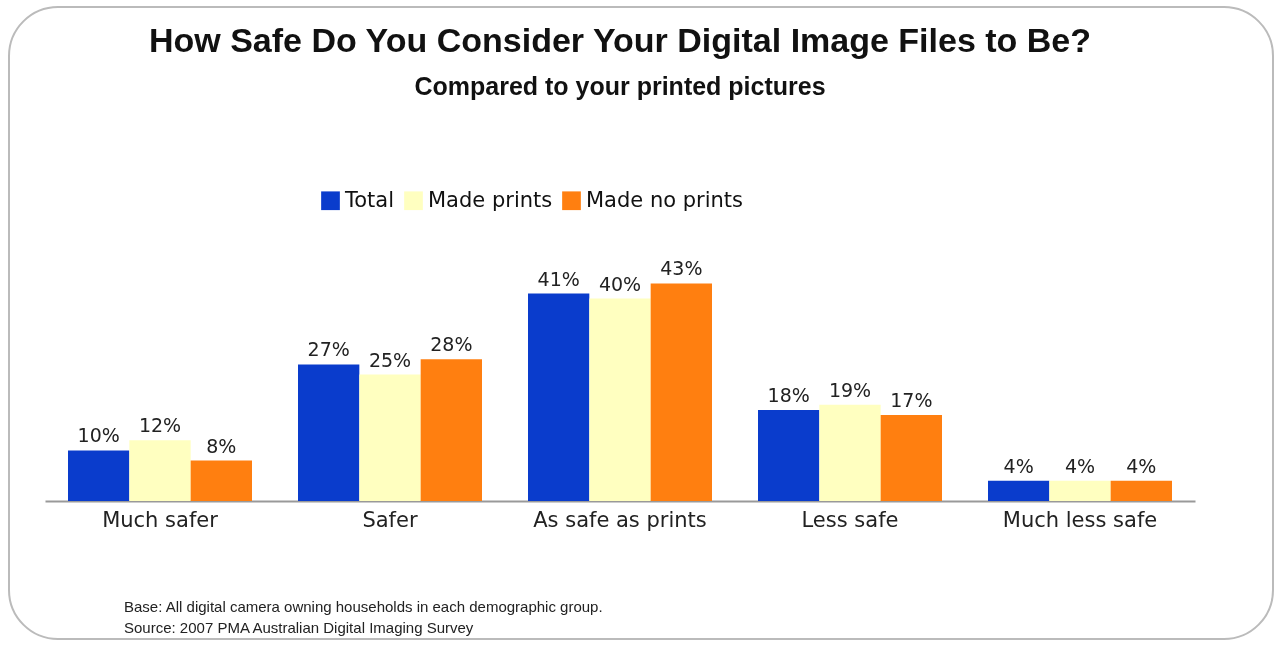 This screenshot has height=646, width=1283. What do you see at coordinates (665, 199) in the screenshot?
I see `legend-label: Made no prints` at bounding box center [665, 199].